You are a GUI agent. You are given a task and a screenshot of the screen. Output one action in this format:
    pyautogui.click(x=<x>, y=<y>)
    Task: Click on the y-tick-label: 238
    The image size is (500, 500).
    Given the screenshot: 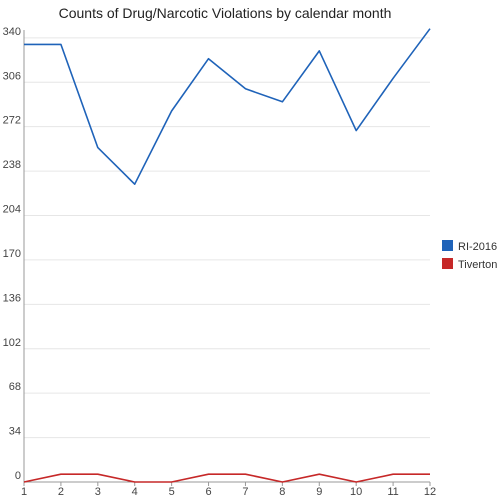 What is the action you would take?
    pyautogui.click(x=12, y=165)
    